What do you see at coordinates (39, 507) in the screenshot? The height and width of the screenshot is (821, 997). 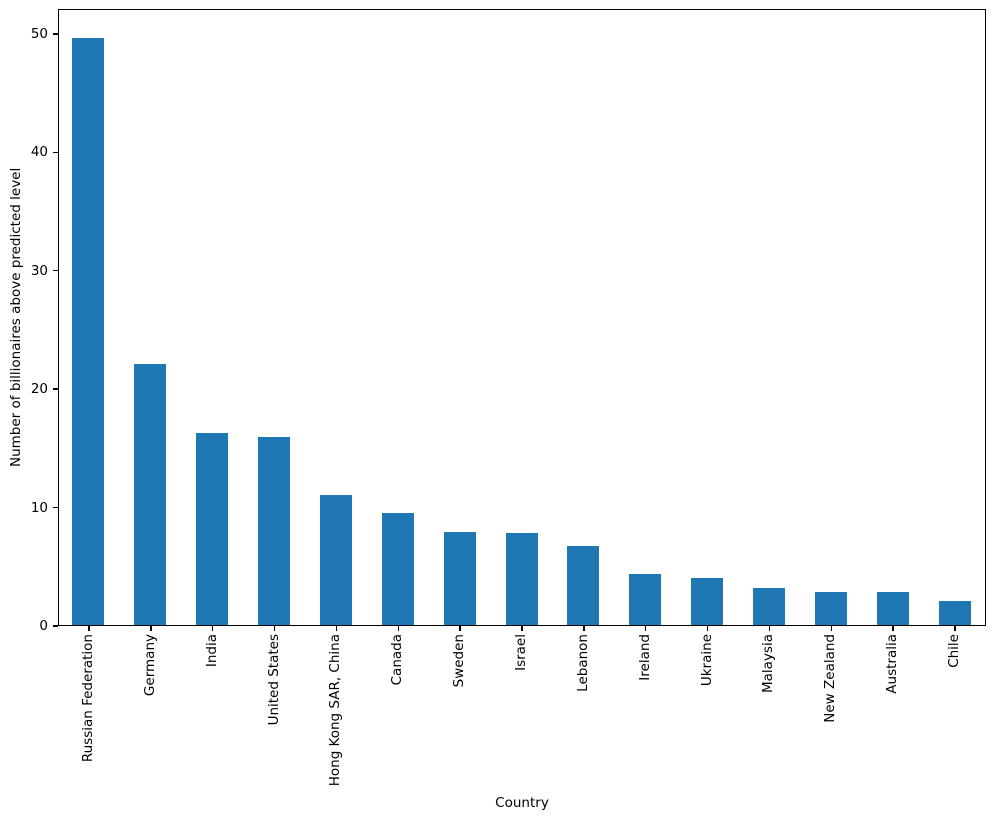 I see `y-tick-label-10: 10` at bounding box center [39, 507].